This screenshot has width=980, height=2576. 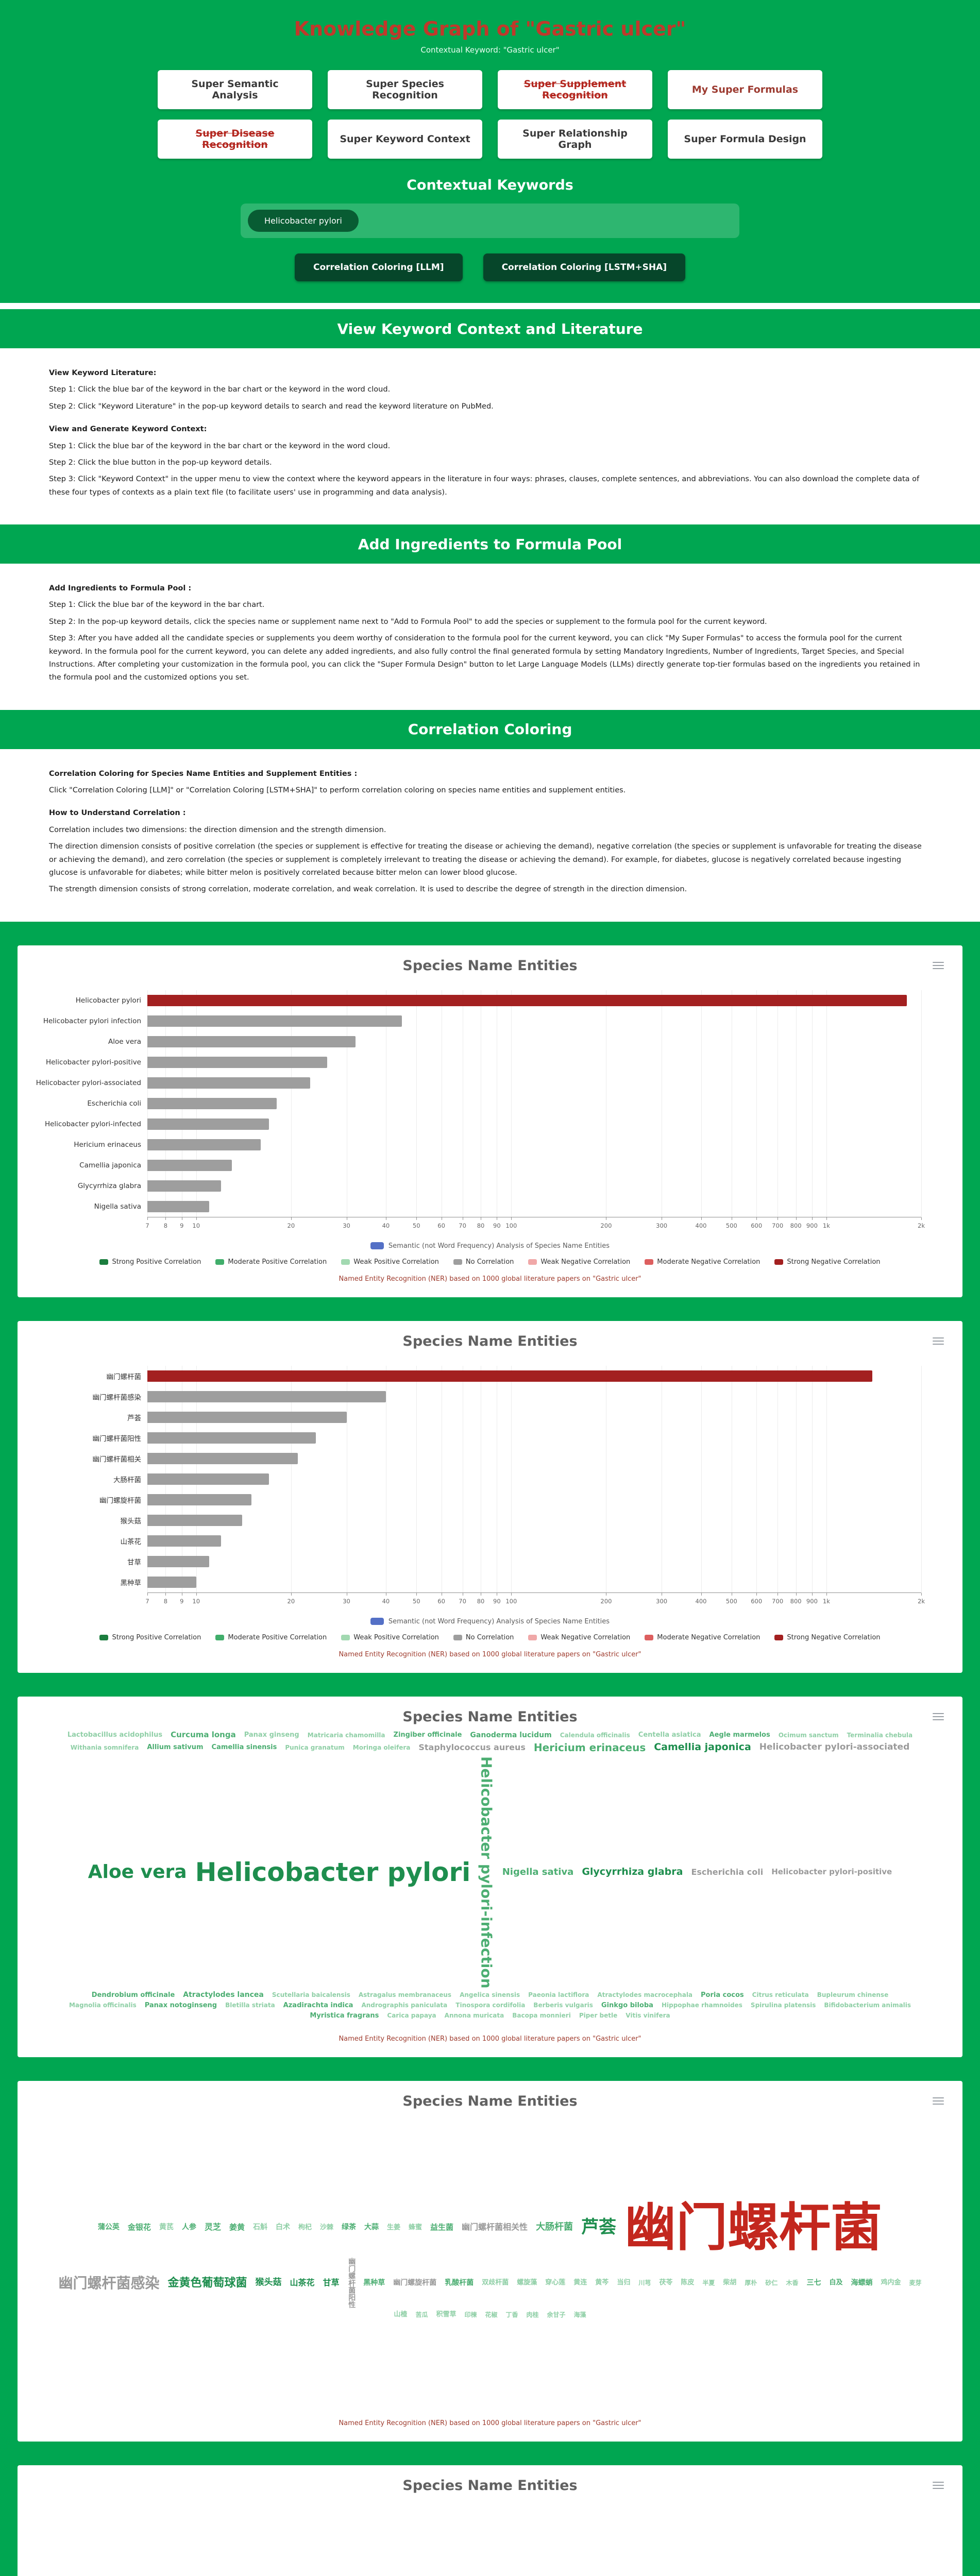 I want to click on cloud-word: 三七, so click(x=813, y=2282).